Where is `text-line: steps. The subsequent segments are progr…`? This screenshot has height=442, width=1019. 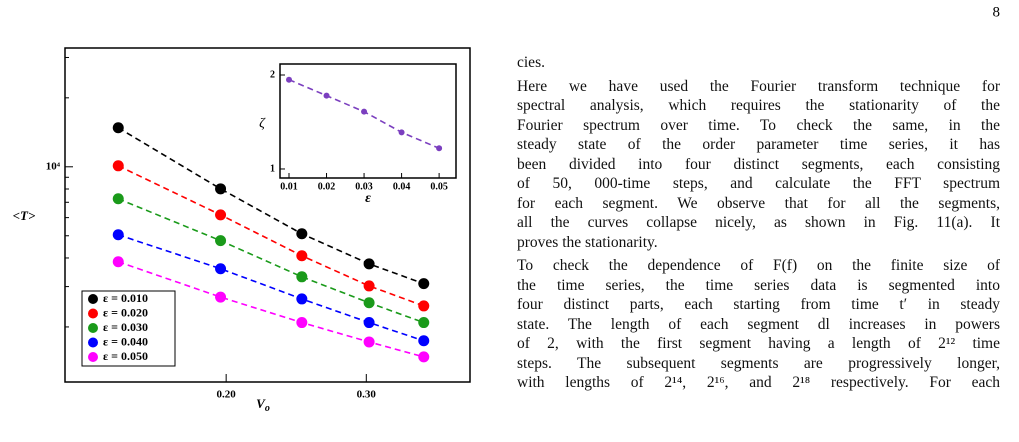 text-line: steps. The subsequent segments are progr… is located at coordinates (758, 363).